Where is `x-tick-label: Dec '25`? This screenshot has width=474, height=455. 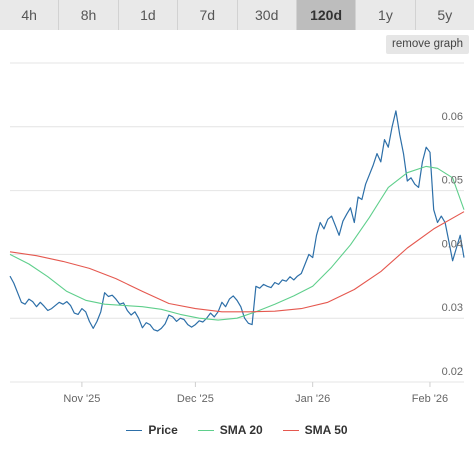 x-tick-label: Dec '25 is located at coordinates (195, 399).